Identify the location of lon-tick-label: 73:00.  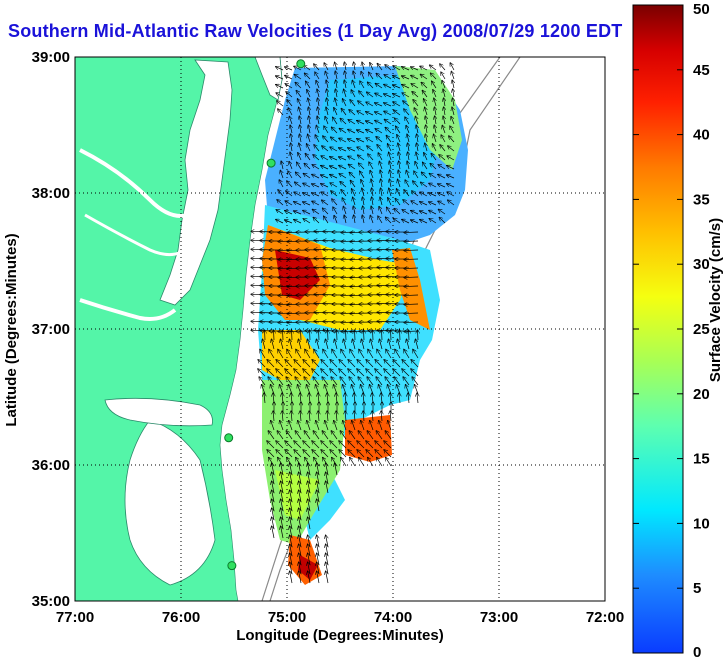
(499, 617).